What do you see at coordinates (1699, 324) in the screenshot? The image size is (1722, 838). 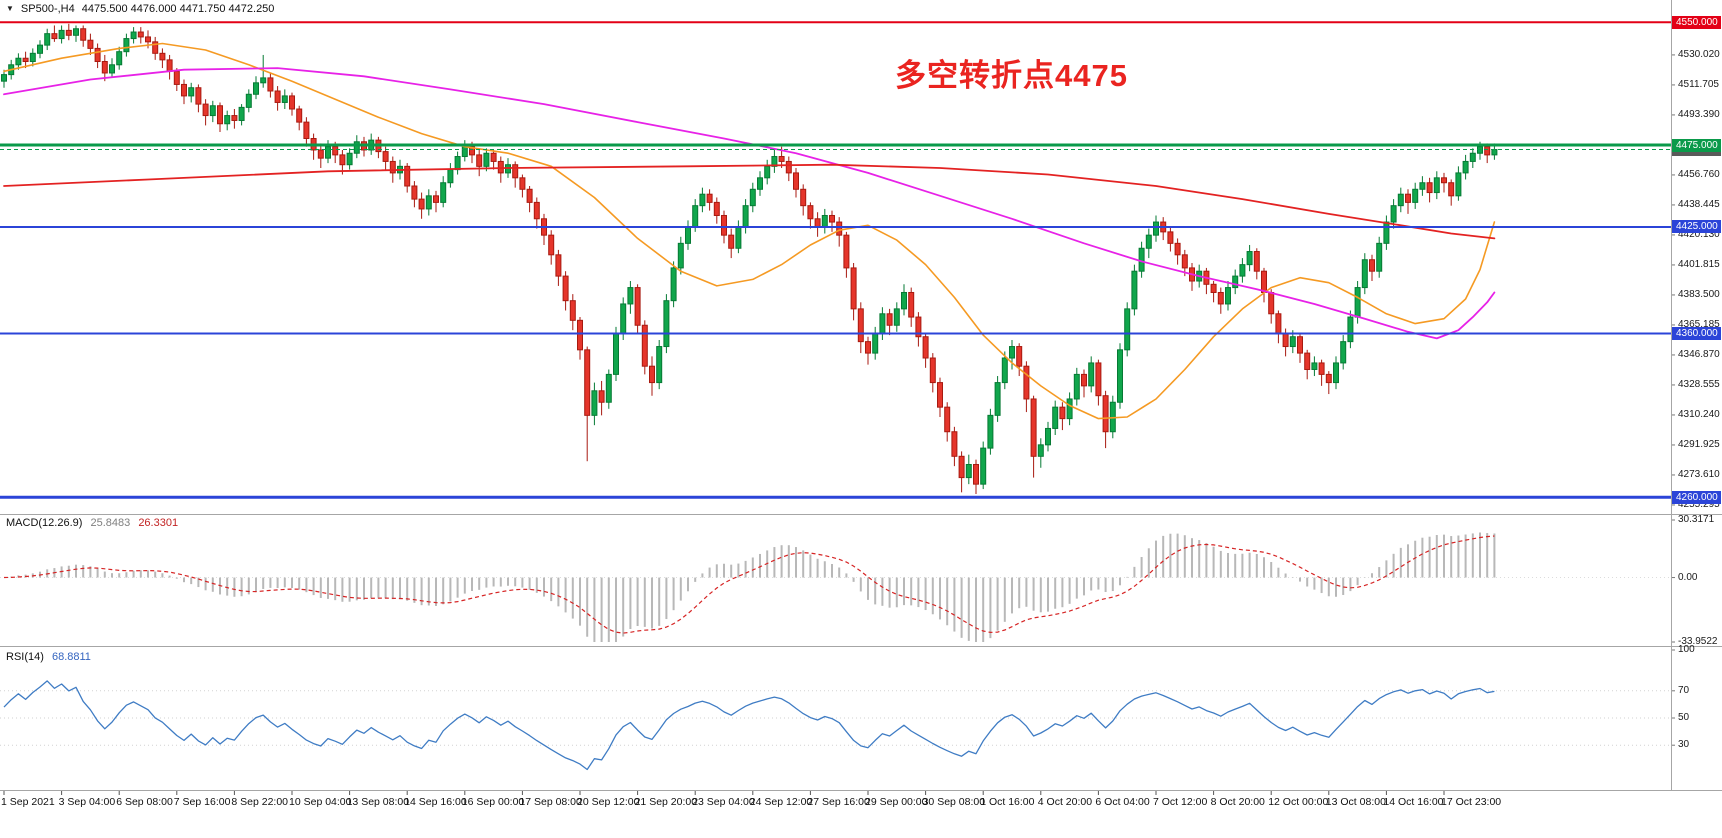 I see `price-tick-label: 4365.185` at bounding box center [1699, 324].